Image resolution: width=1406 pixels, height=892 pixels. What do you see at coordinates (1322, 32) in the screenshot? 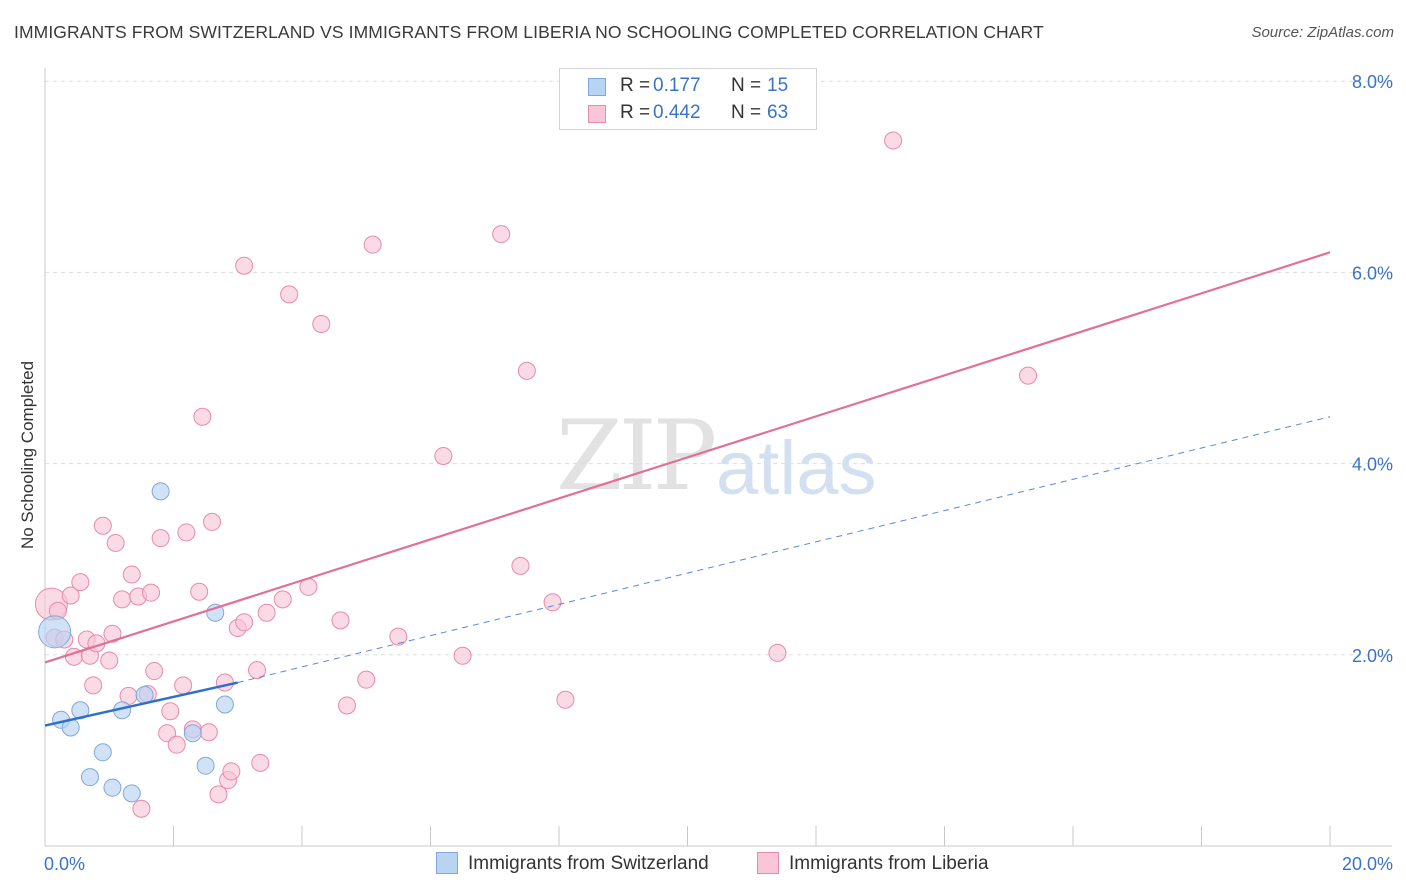
I see `source-credit: Source: ZipAtlas.com` at bounding box center [1322, 32].